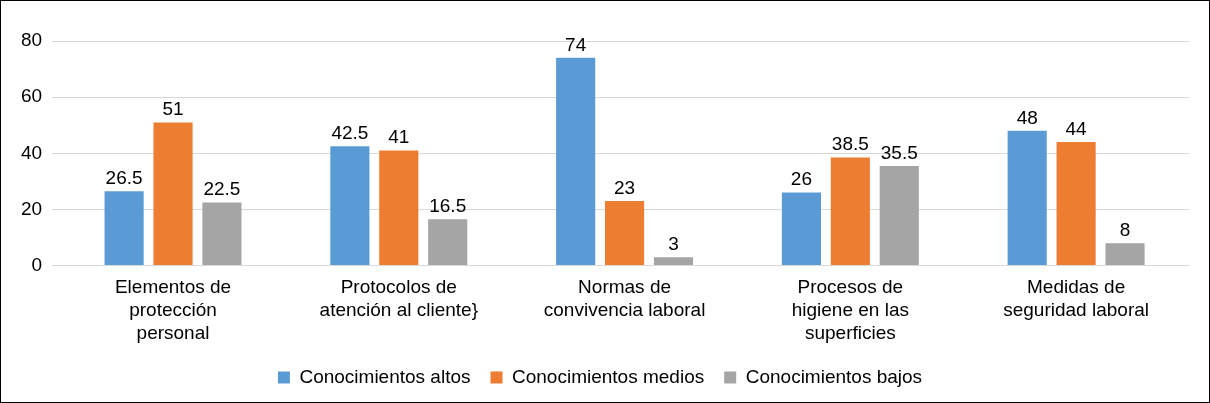 Image resolution: width=1210 pixels, height=403 pixels. I want to click on data-label: 42.5, so click(350, 133).